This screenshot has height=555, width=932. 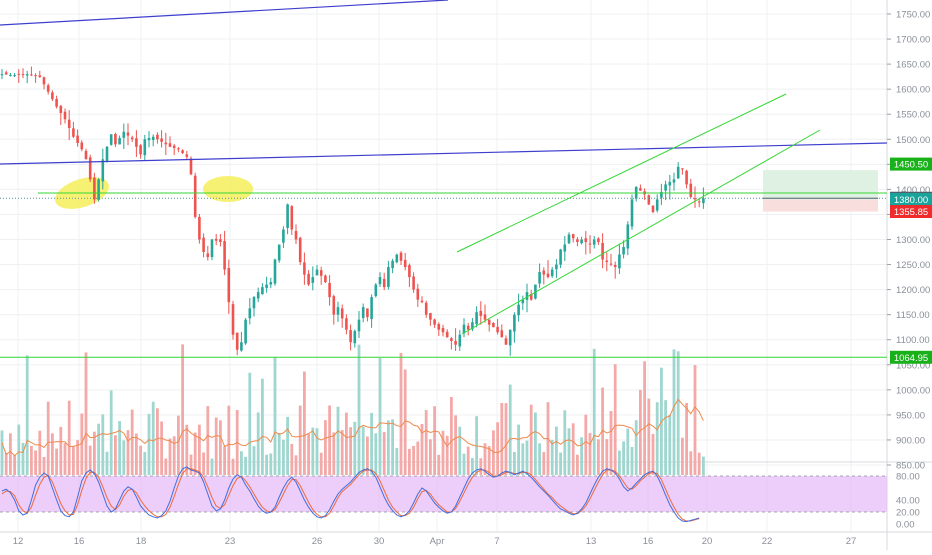 What do you see at coordinates (767, 541) in the screenshot?
I see `time-tick-label: 22` at bounding box center [767, 541].